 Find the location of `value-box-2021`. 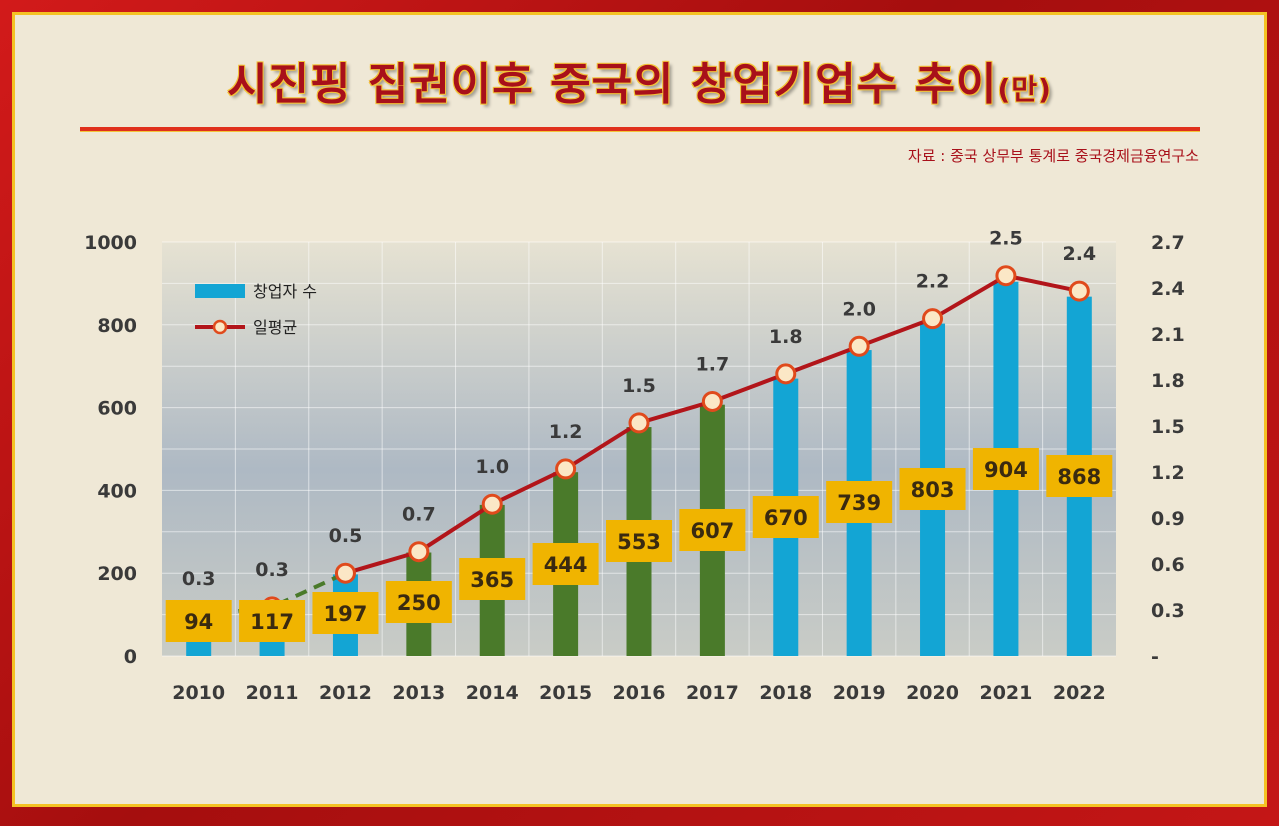

value-box-2021 is located at coordinates (1005, 469).